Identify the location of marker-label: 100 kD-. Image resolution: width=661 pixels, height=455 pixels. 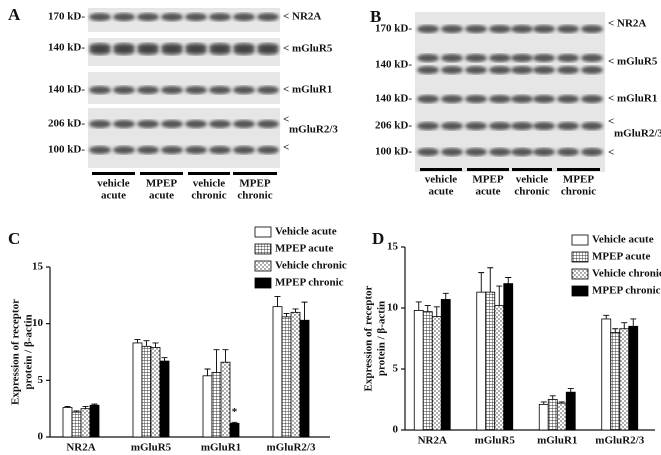
(393, 152).